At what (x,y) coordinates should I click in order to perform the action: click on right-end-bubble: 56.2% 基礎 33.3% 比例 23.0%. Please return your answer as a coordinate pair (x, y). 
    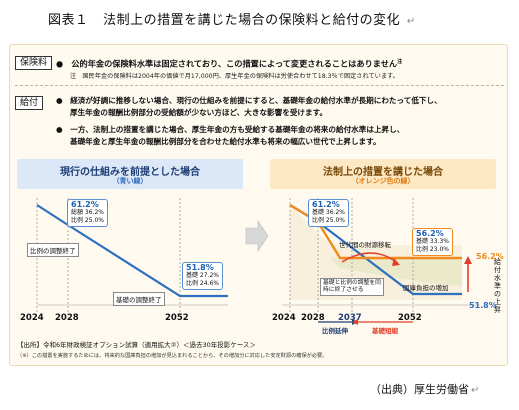
    Looking at the image, I should click on (432, 242).